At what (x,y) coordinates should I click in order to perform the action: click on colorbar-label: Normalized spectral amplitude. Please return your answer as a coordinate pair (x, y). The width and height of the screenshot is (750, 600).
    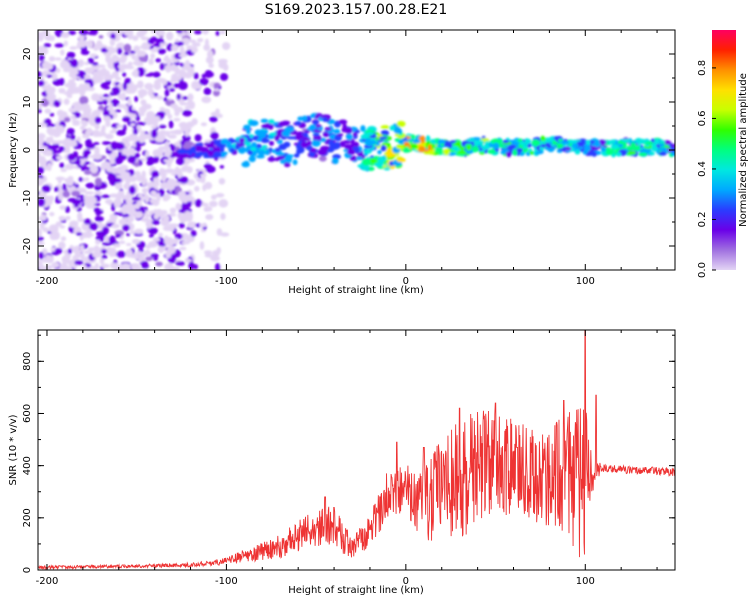
    Looking at the image, I should click on (743, 150).